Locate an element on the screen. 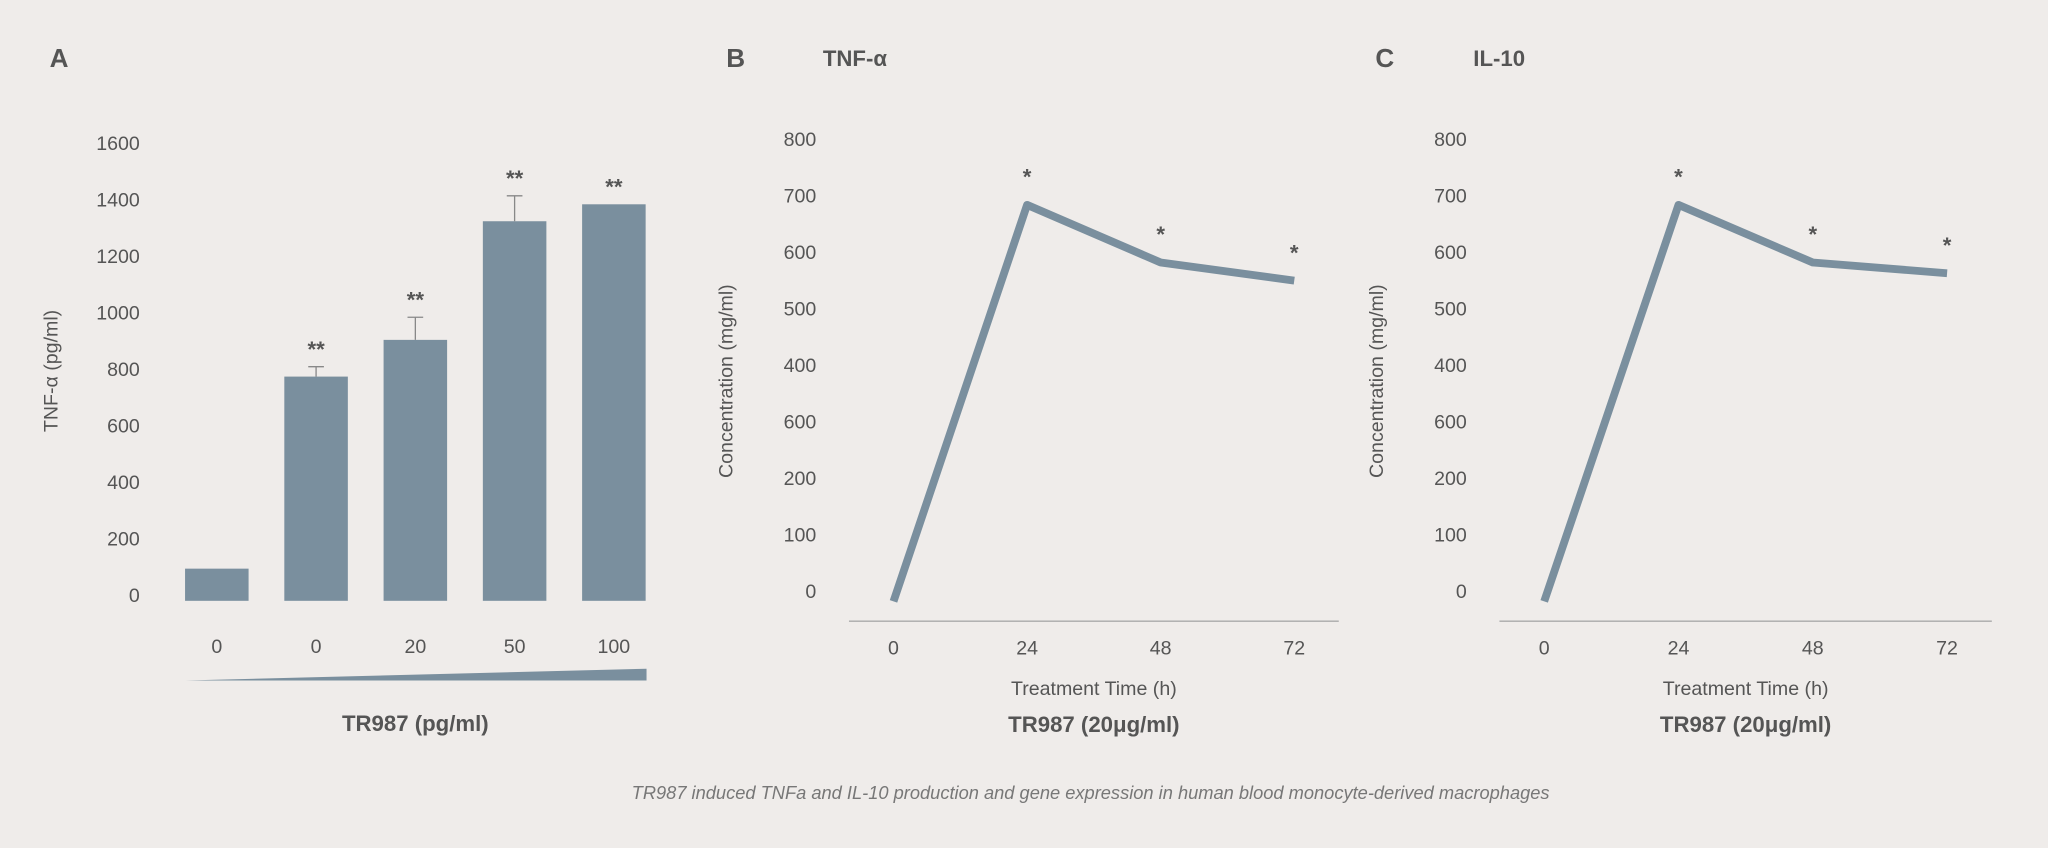 Image resolution: width=2048 pixels, height=848 pixels. y-tick-label: 1600 is located at coordinates (118, 144).